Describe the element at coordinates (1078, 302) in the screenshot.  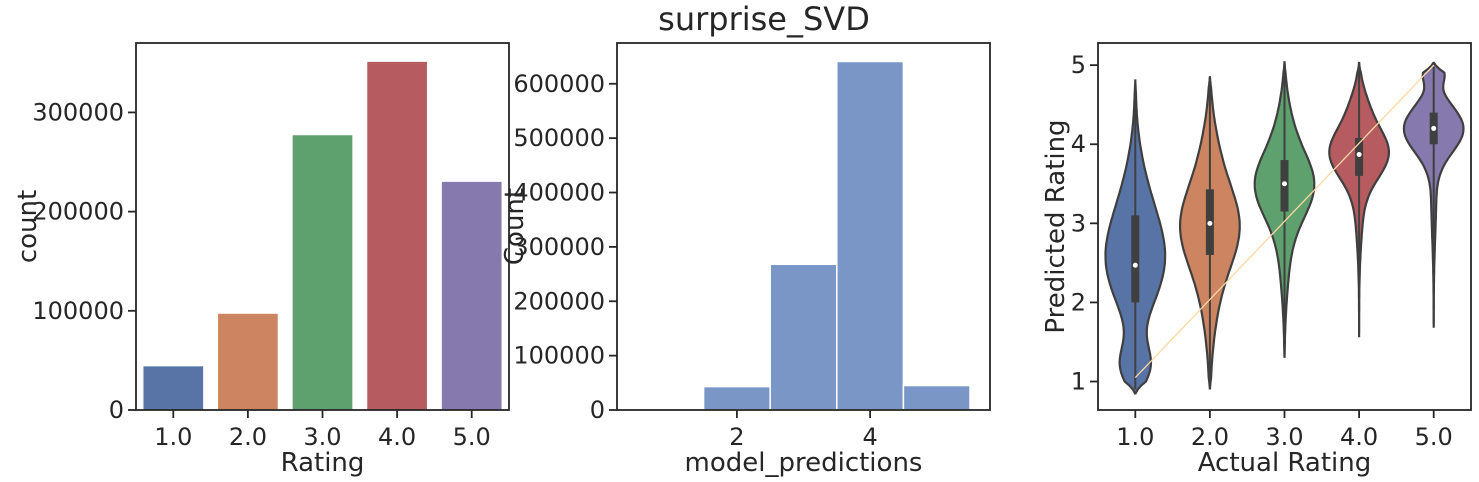
I see `y-tick-label: 2` at that location.